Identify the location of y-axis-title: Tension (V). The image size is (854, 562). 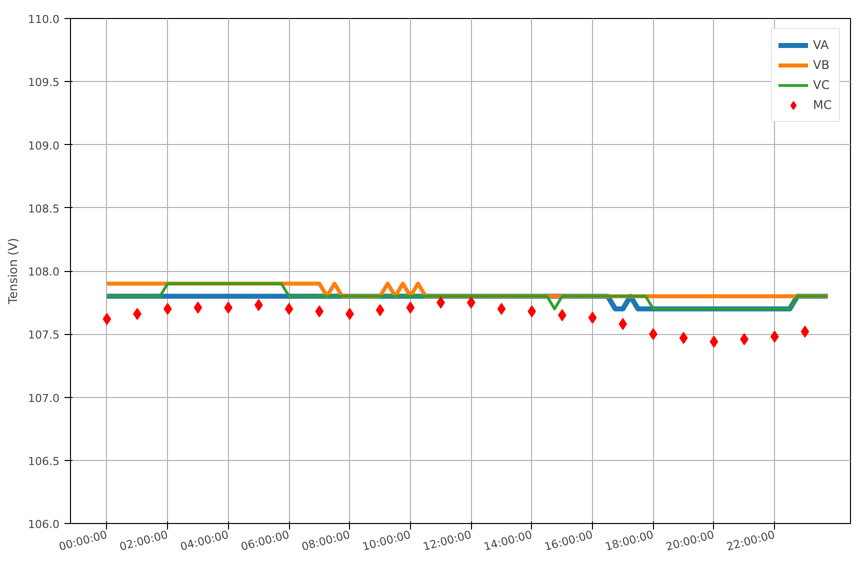
(13, 272).